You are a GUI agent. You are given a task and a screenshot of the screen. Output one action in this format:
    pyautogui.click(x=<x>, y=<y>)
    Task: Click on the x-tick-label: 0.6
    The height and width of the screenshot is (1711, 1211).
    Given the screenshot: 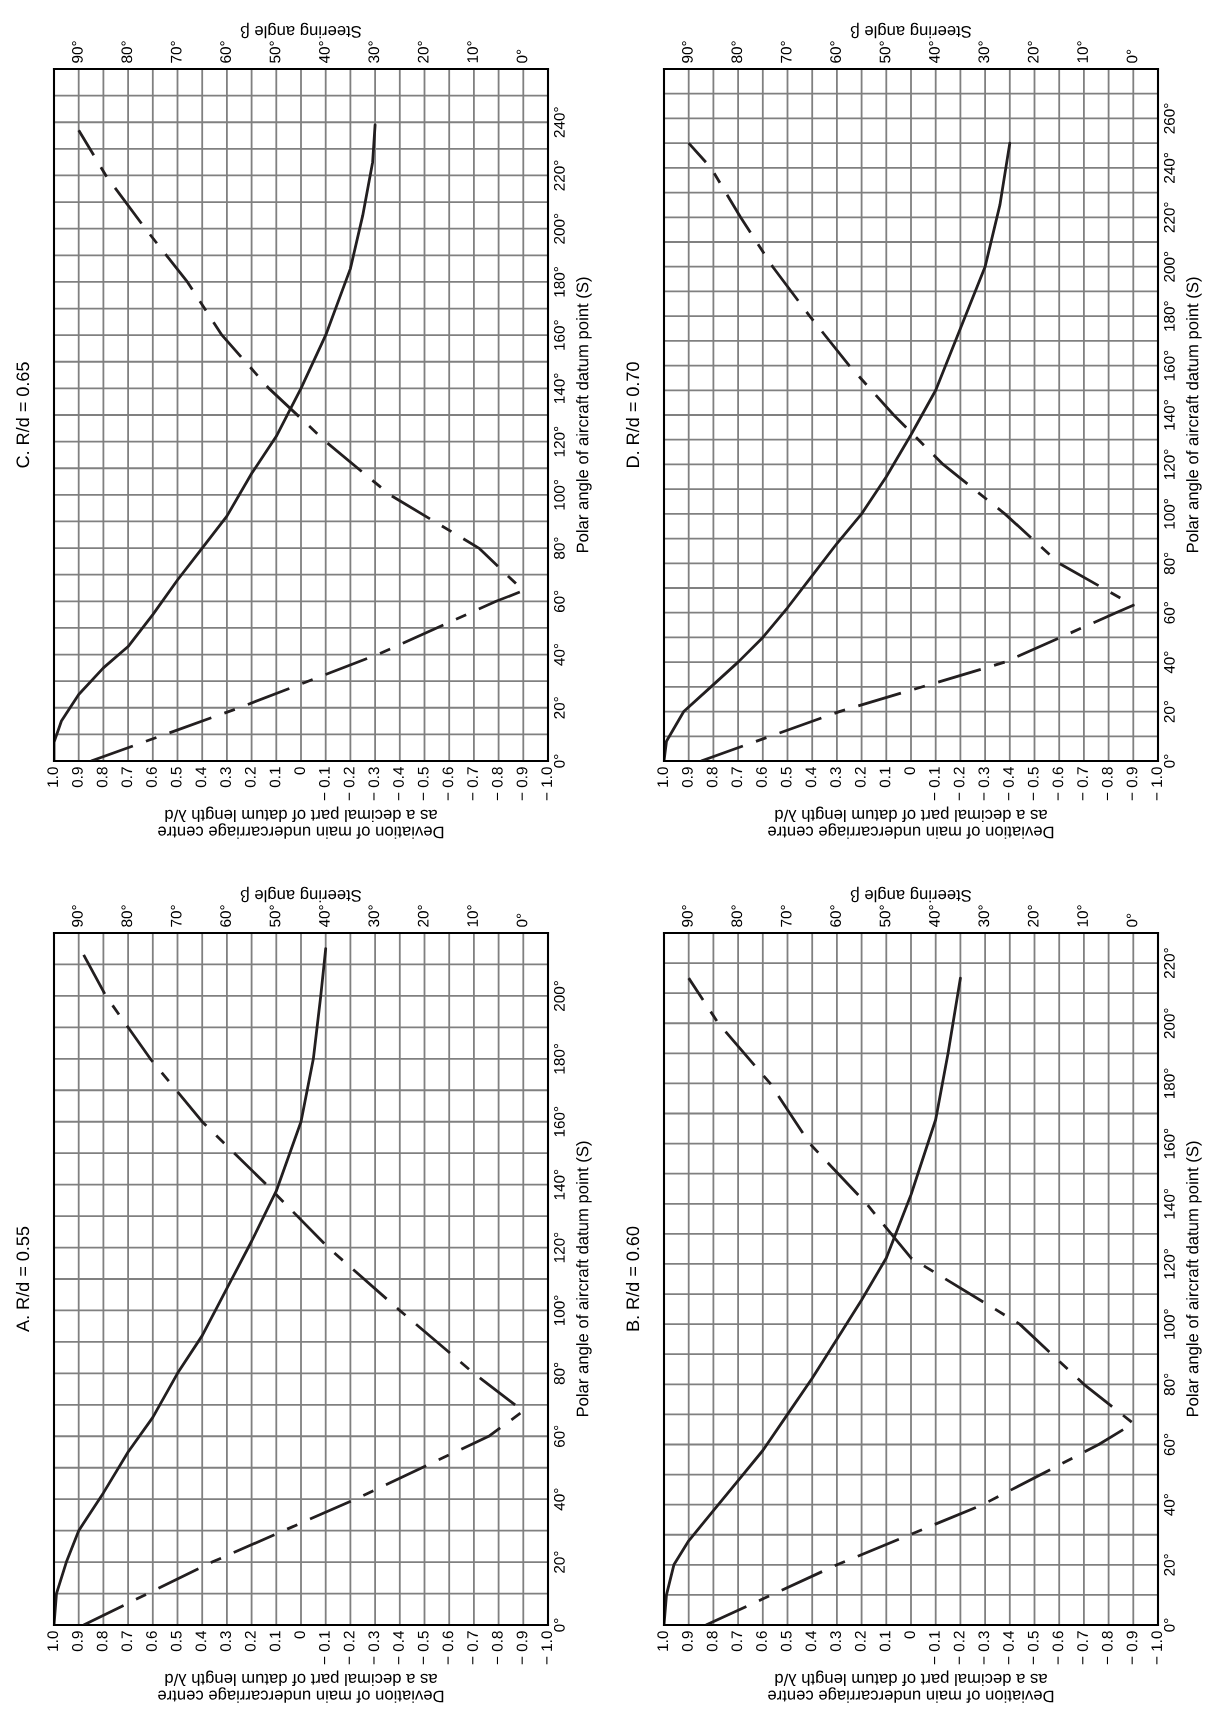 What is the action you would take?
    pyautogui.click(x=151, y=777)
    